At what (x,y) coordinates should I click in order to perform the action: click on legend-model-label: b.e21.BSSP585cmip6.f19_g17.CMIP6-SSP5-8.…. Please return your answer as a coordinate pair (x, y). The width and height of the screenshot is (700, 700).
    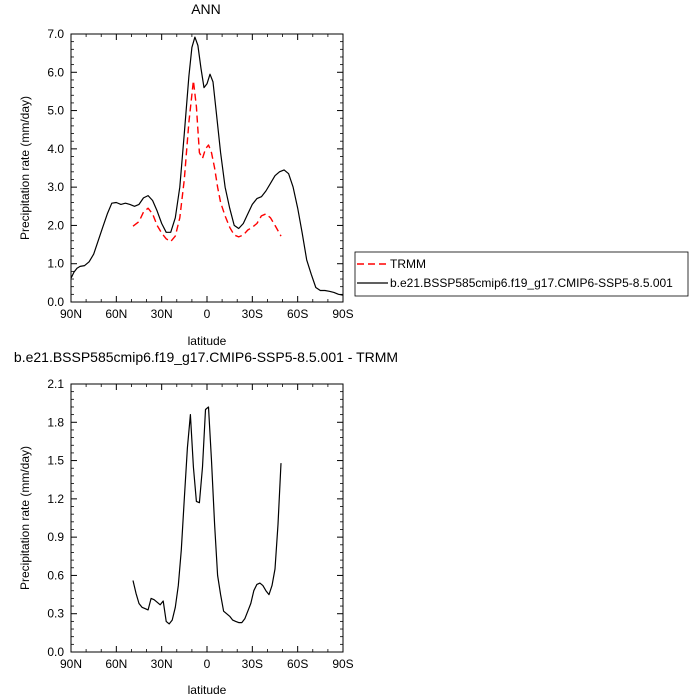
    Looking at the image, I should click on (531, 283).